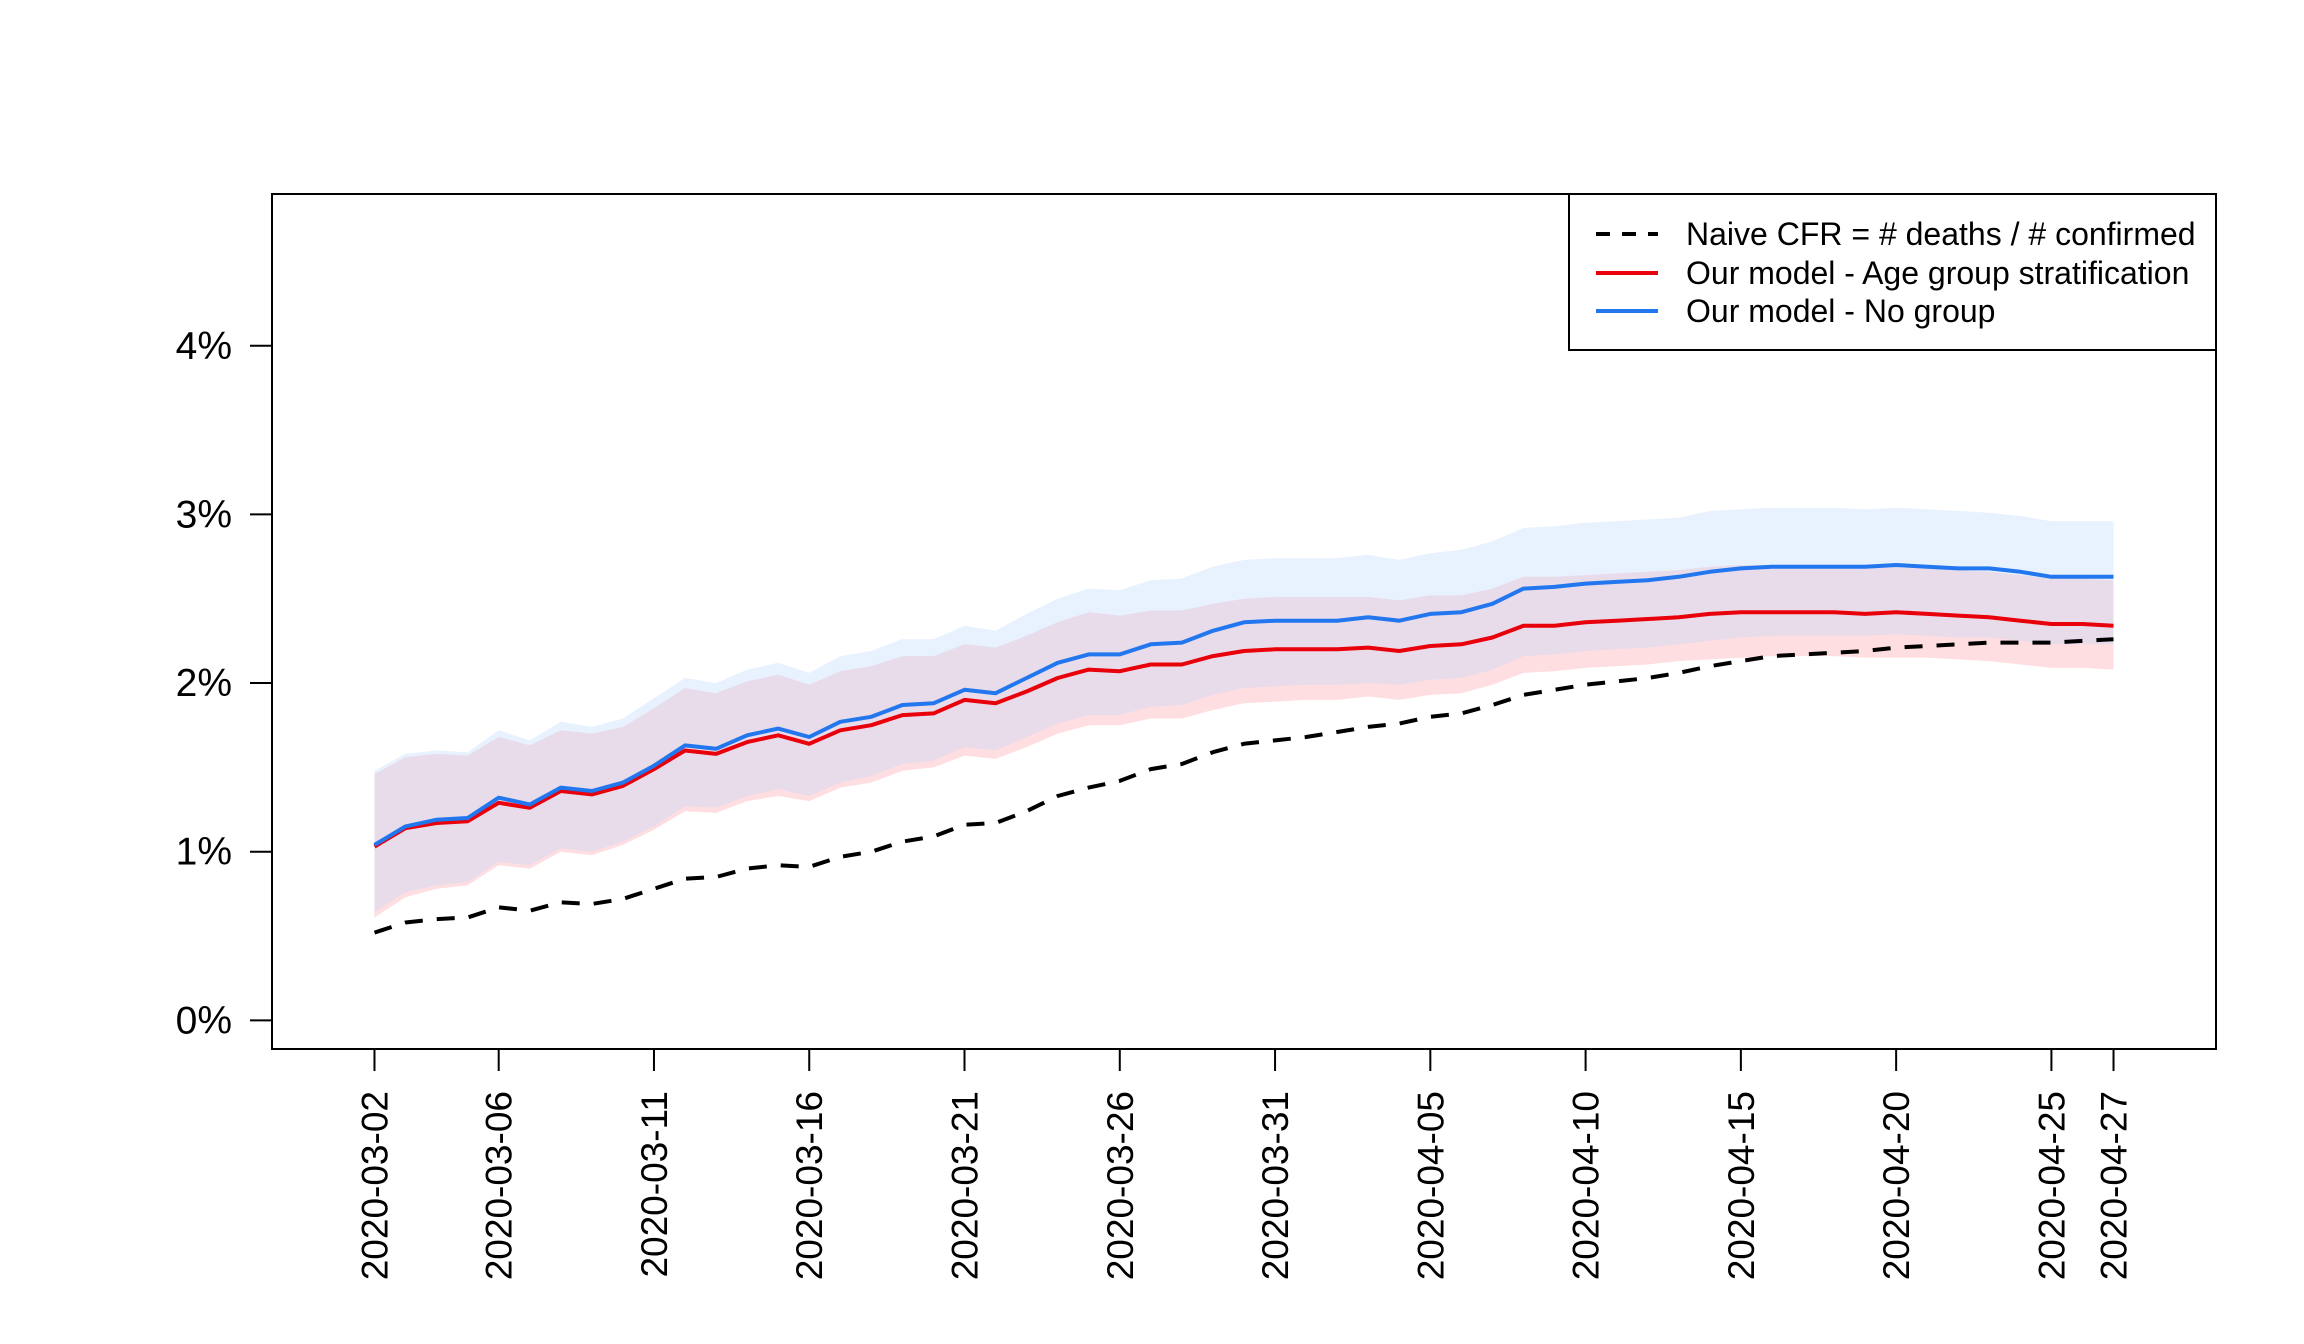  What do you see at coordinates (1941, 234) in the screenshot?
I see `legend-label-naive: Naive CFR = # deaths / # confirmed` at bounding box center [1941, 234].